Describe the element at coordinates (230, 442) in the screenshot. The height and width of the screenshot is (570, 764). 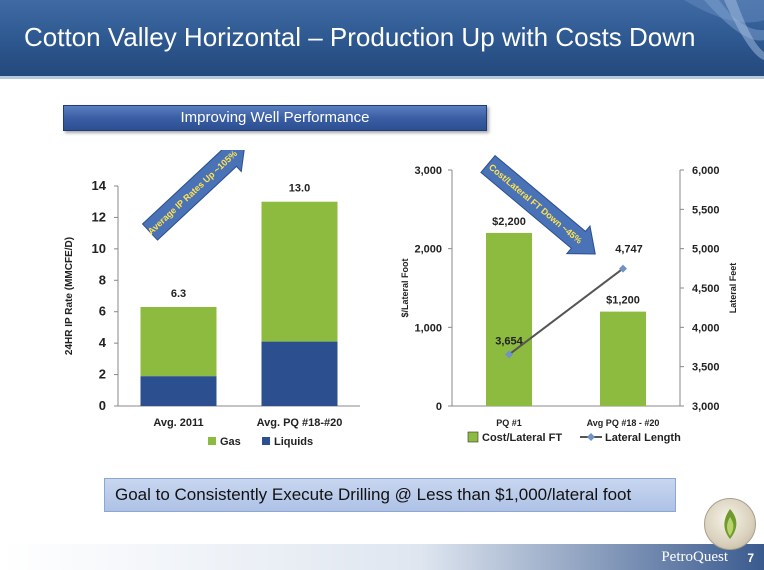
I see `legend-label: Gas` at that location.